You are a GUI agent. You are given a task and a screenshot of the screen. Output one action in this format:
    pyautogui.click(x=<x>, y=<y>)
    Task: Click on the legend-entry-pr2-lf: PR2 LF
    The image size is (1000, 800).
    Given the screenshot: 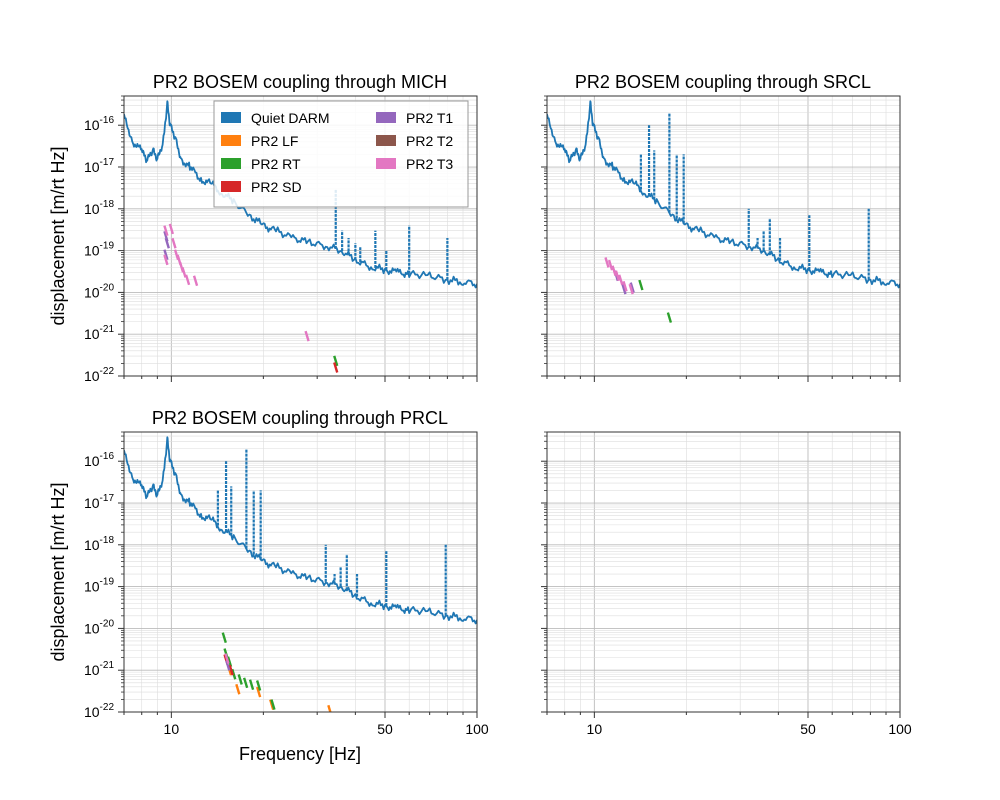 What is the action you would take?
    pyautogui.click(x=259, y=141)
    